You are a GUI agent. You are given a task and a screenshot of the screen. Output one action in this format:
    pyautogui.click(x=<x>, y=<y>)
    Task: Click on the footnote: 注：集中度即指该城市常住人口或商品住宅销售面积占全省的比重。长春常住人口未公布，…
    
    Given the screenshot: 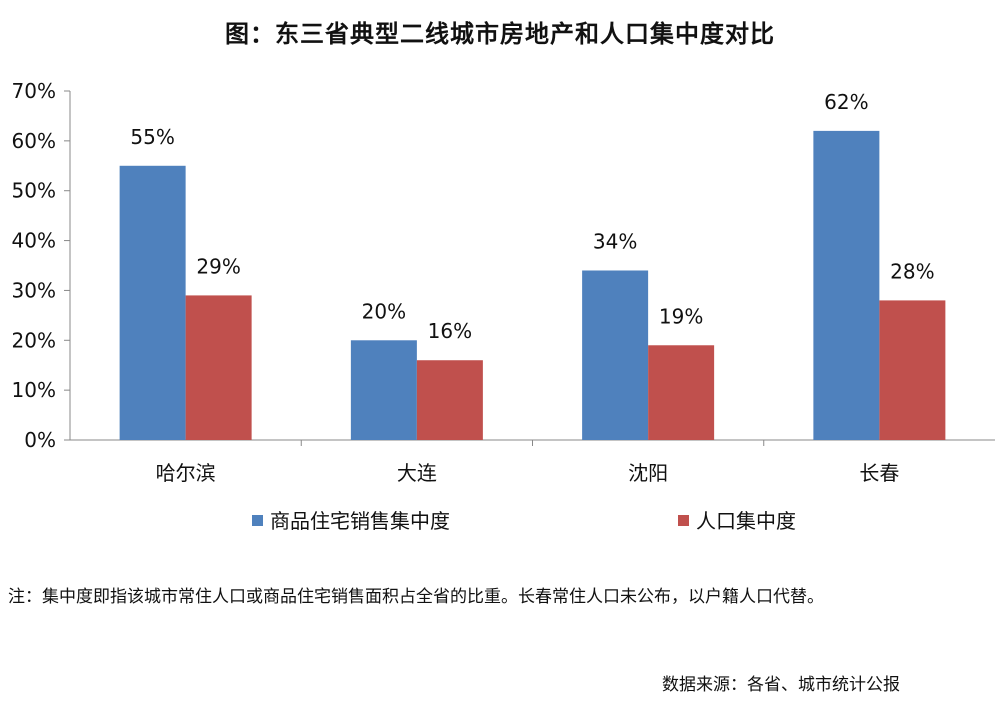 What is the action you would take?
    pyautogui.click(x=416, y=597)
    